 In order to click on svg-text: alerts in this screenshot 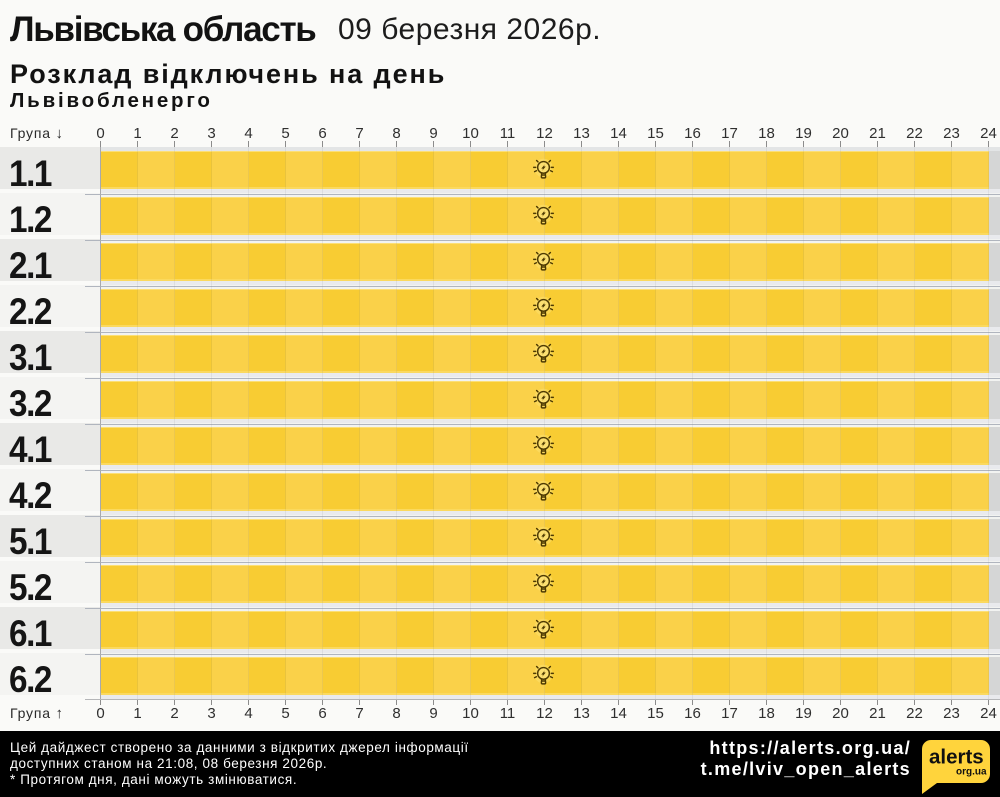, I will do `click(956, 757)`.